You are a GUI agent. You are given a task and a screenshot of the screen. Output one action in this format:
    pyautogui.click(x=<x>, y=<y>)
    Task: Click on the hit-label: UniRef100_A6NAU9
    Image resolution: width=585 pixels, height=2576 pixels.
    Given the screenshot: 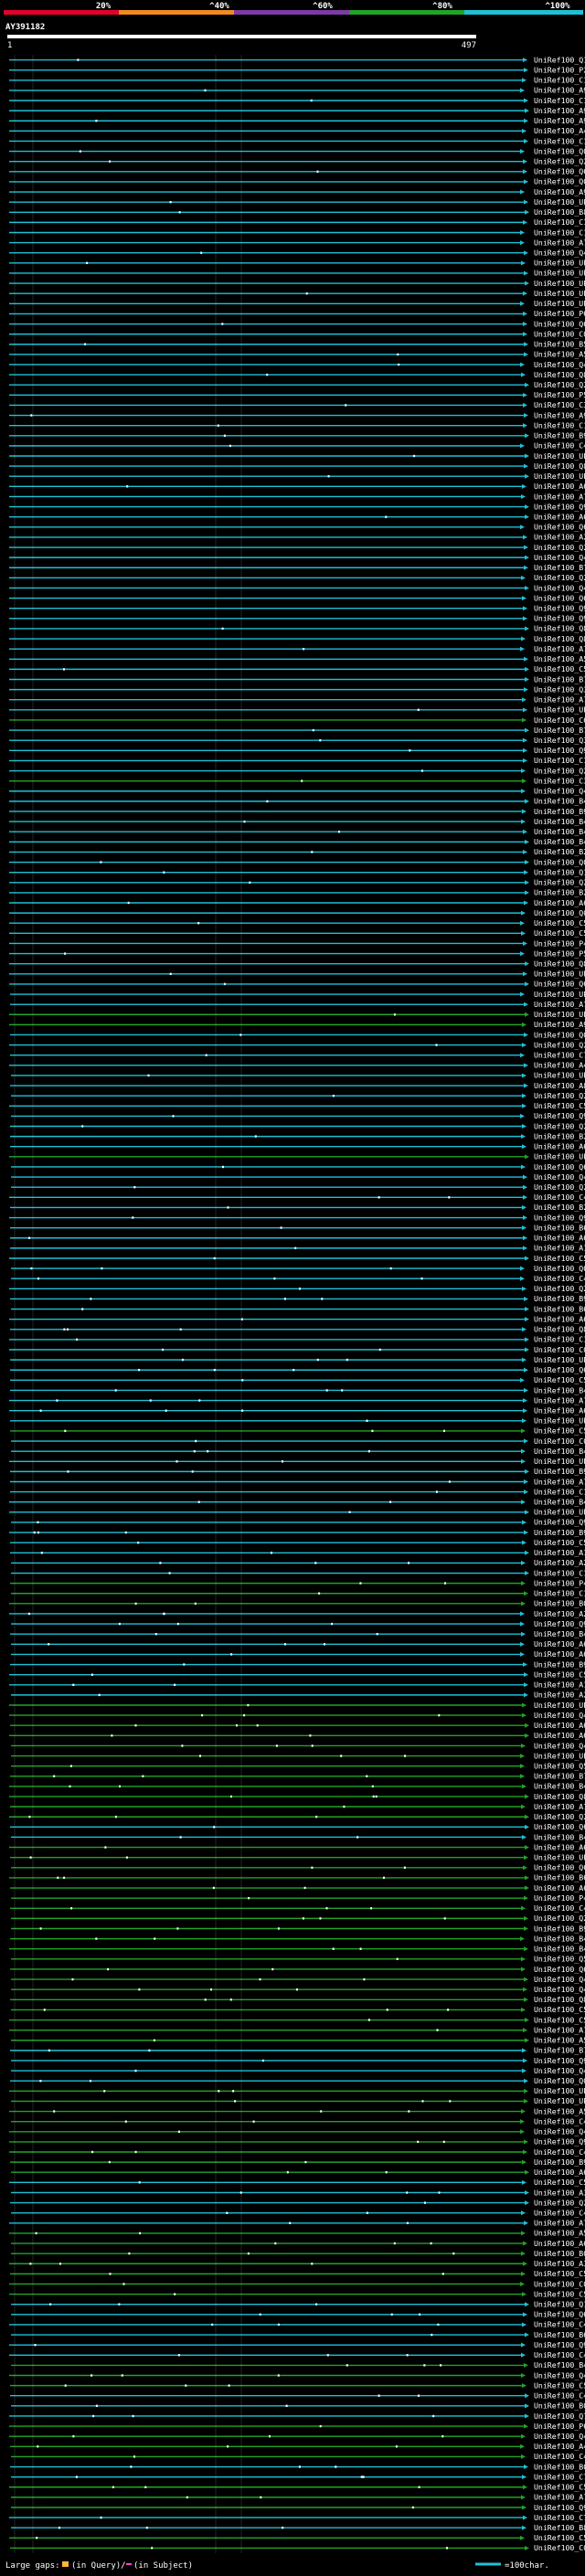 What is the action you would take?
    pyautogui.click(x=560, y=486)
    